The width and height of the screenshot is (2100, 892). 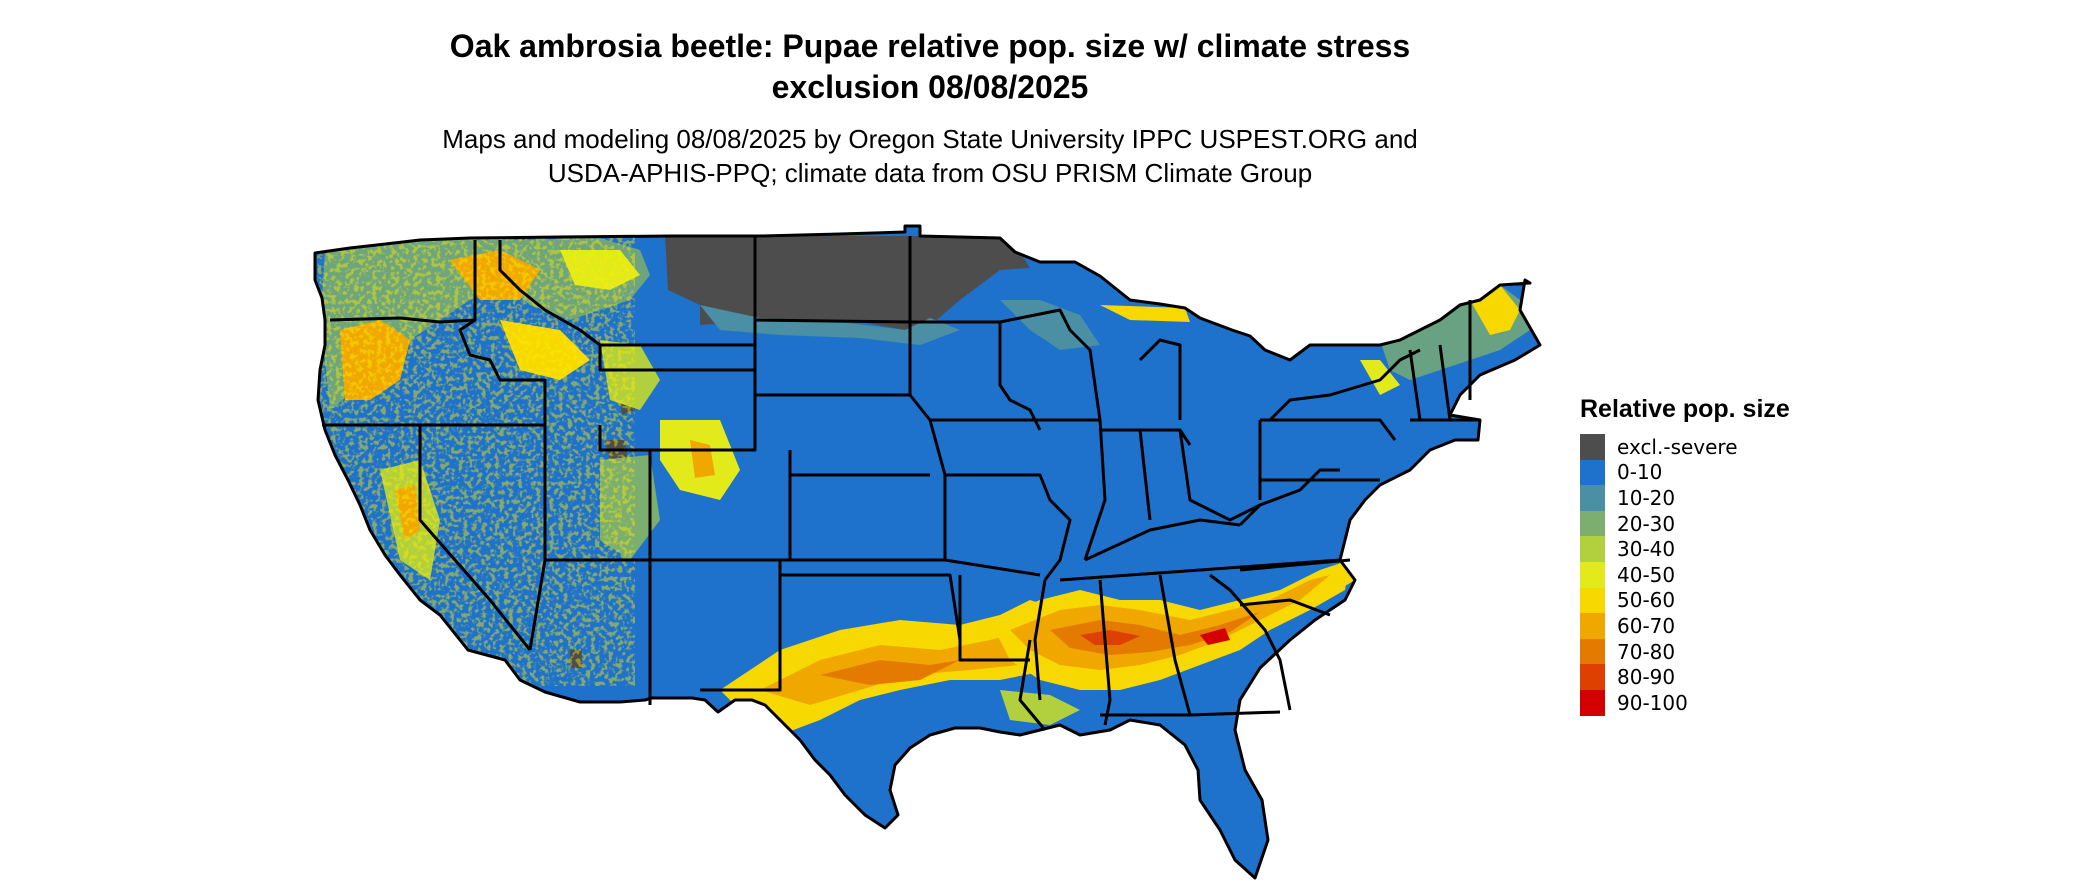 I want to click on title-line-2: exclusion 08/08/2025, so click(x=930, y=87).